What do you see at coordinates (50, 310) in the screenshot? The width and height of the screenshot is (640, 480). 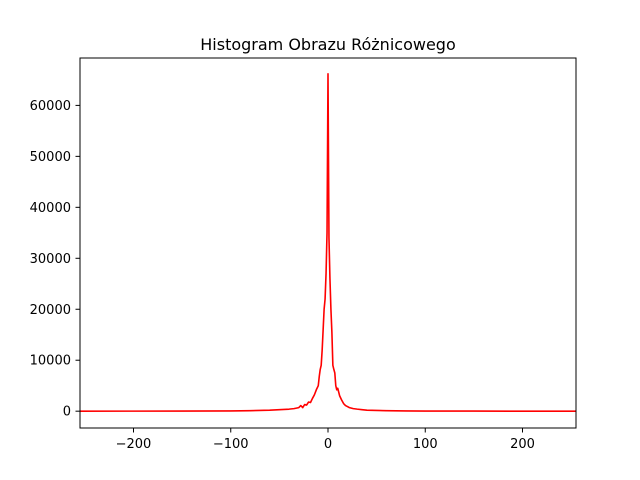 I see `y-tick-label: 20000` at bounding box center [50, 310].